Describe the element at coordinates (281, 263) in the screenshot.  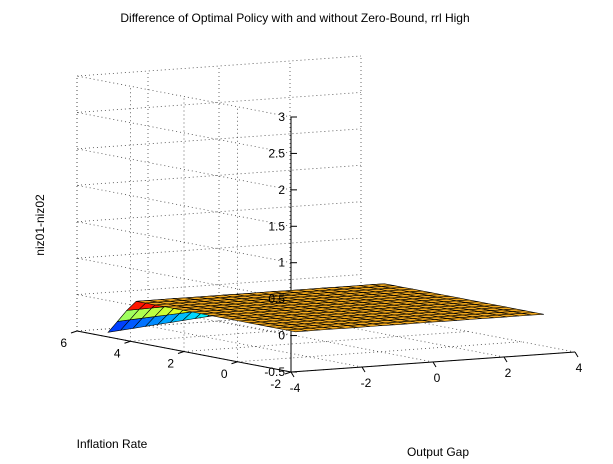
I see `z-tick-label: 1` at that location.